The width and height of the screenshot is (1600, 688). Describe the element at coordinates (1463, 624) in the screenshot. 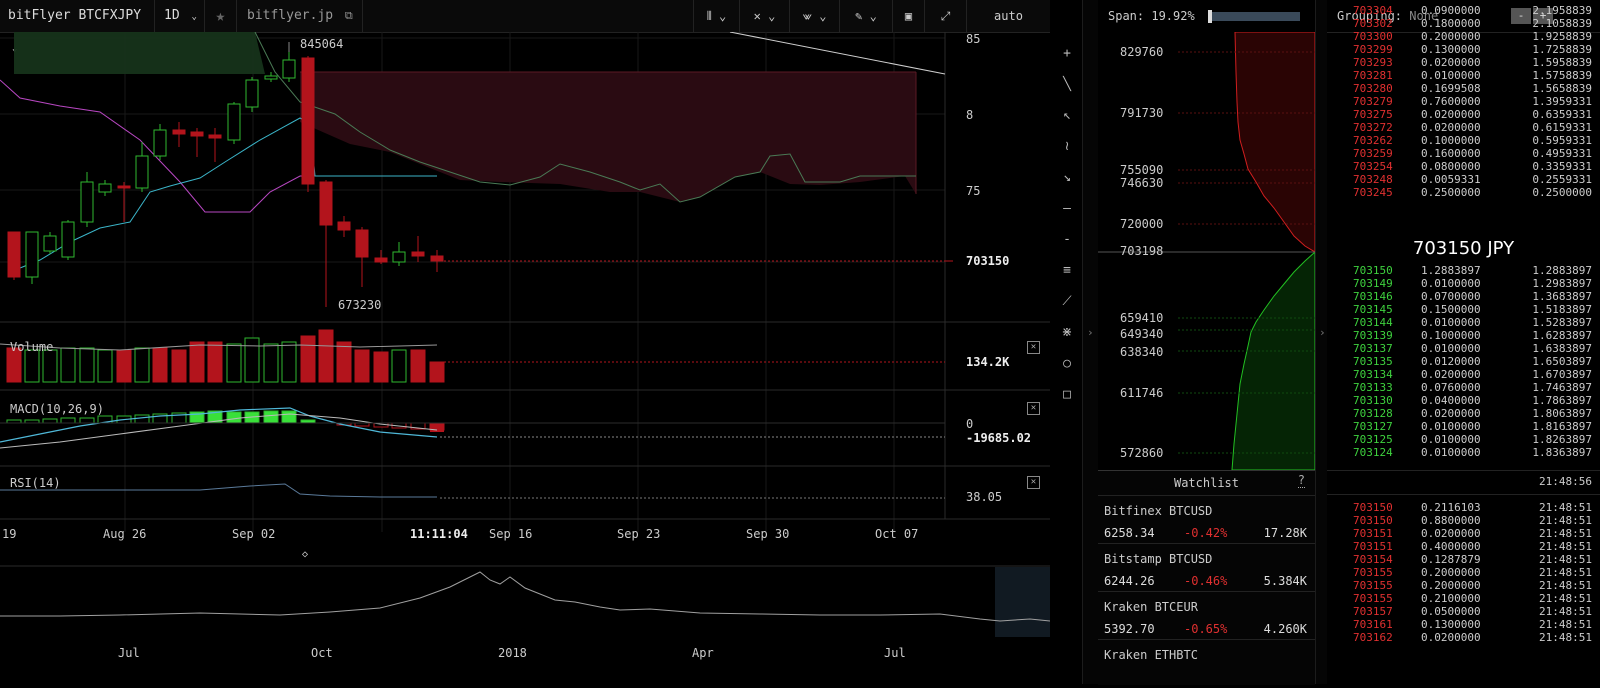

I see `trade-row: 703161 0.1300000 21:48:51` at that location.